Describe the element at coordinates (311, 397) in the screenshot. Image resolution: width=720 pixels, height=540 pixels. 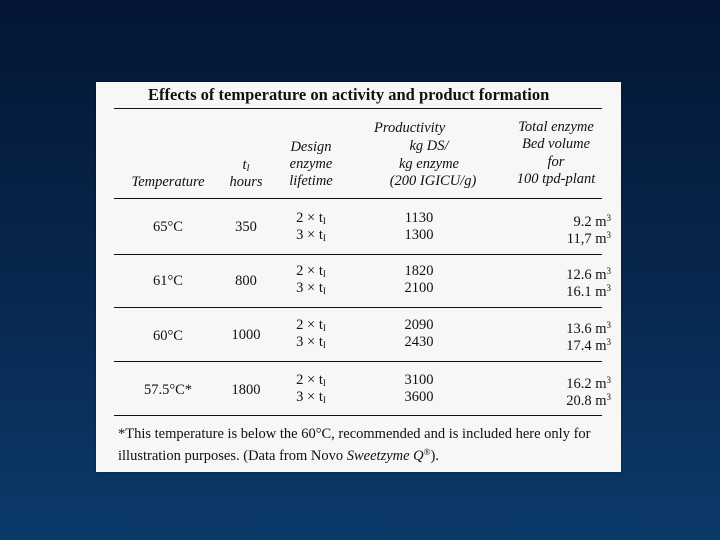
I see `row-4-design-2: 3 × tI` at that location.